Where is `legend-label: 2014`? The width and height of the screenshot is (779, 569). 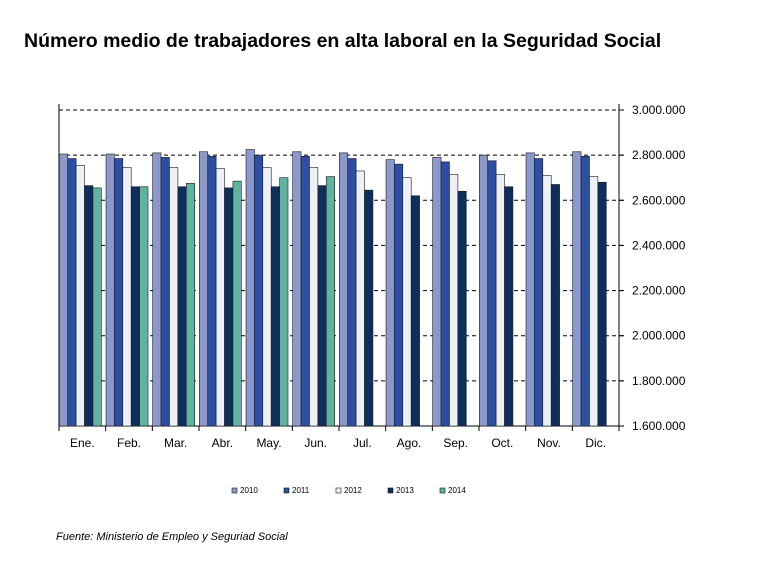
legend-label: 2014 is located at coordinates (457, 490).